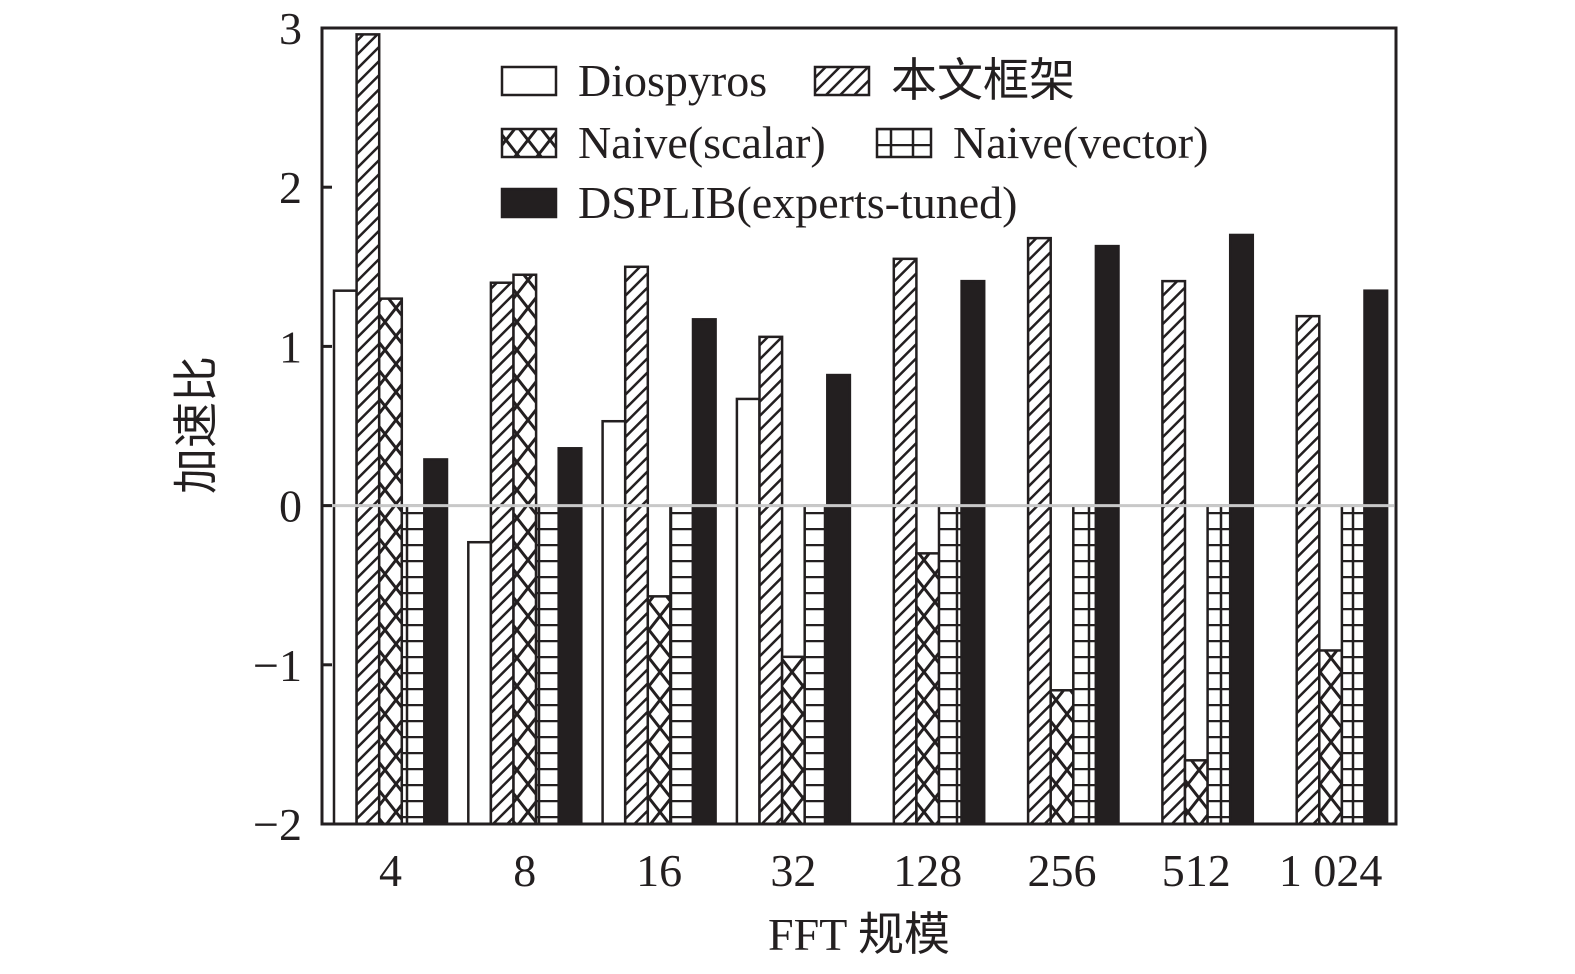 Image resolution: width=1575 pixels, height=974 pixels. Describe the element at coordinates (880, 870) in the screenshot. I see `x-axis: 4 8 16 32 128 256 512 1 024` at that location.